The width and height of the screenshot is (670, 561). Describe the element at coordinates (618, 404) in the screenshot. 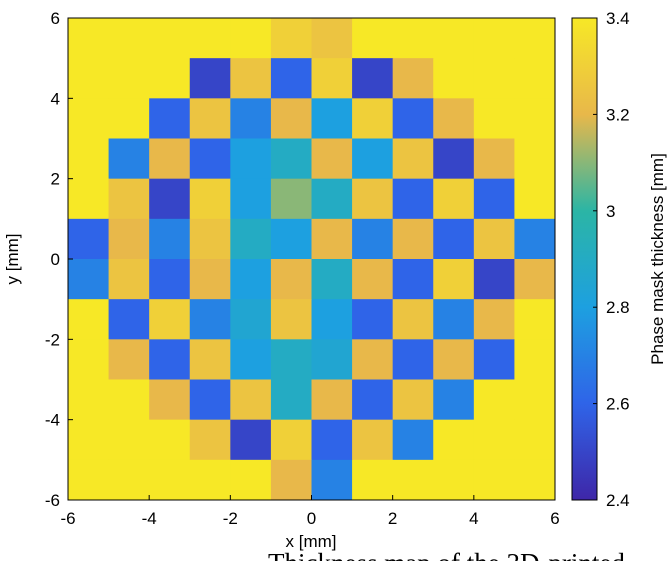

I see `colorbar-tick-label: 2.6` at that location.